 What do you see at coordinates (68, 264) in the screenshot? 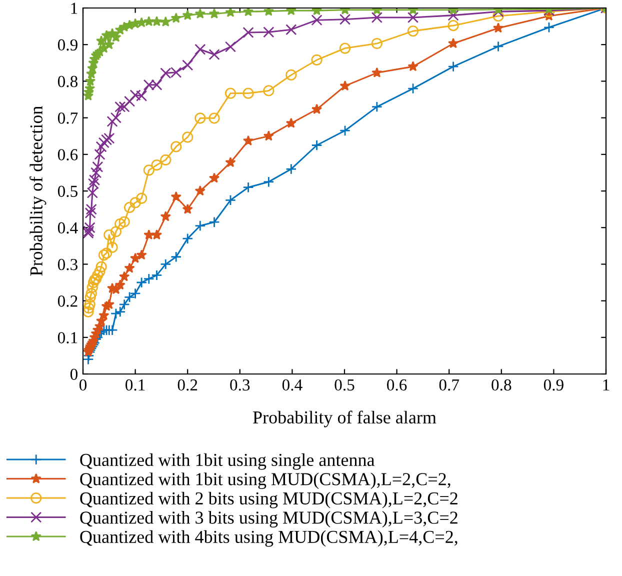
I see `y-tick-label: 0.3` at bounding box center [68, 264].